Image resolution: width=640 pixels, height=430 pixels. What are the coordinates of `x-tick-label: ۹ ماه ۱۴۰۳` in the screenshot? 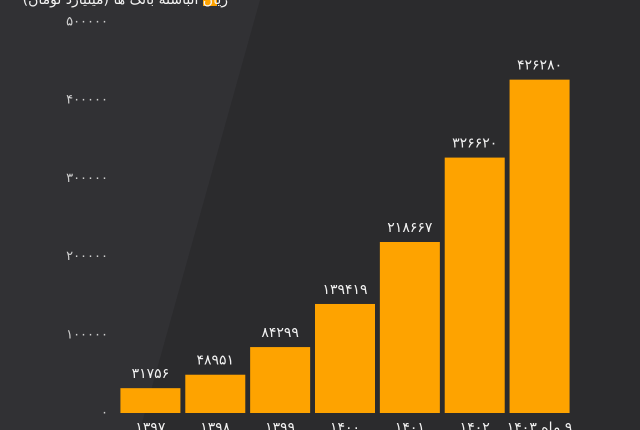 It's located at (540, 425).